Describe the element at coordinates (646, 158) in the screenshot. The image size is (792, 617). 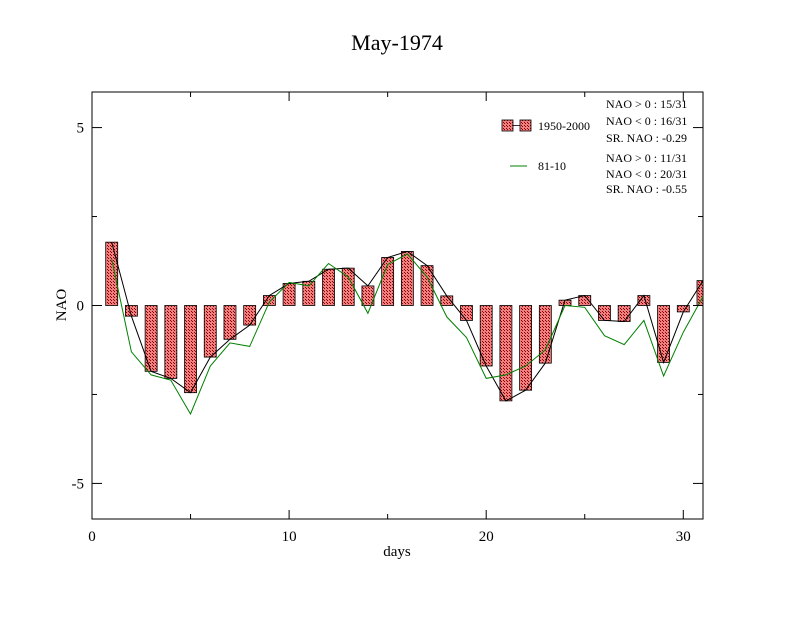
I see `stats-8110-pos: NAO > 0 : 11/31` at that location.